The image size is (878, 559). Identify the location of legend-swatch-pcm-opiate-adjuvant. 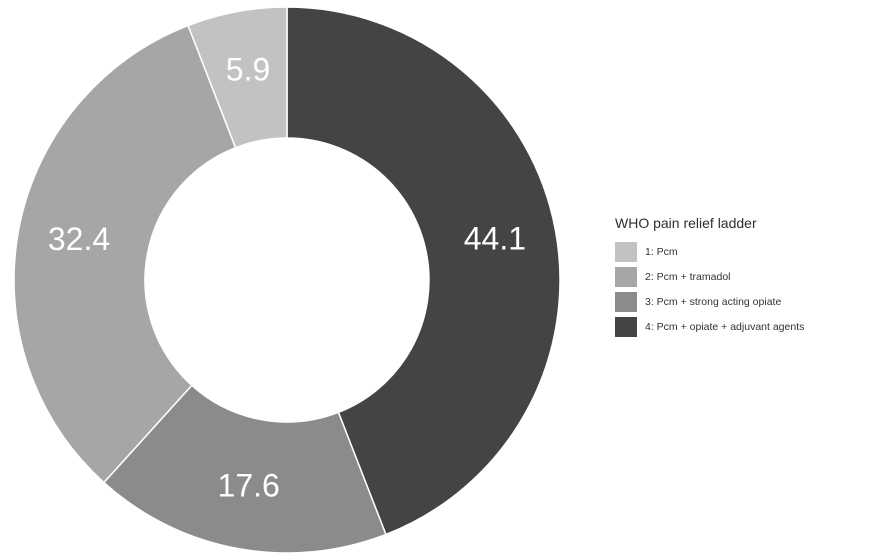
(626, 327).